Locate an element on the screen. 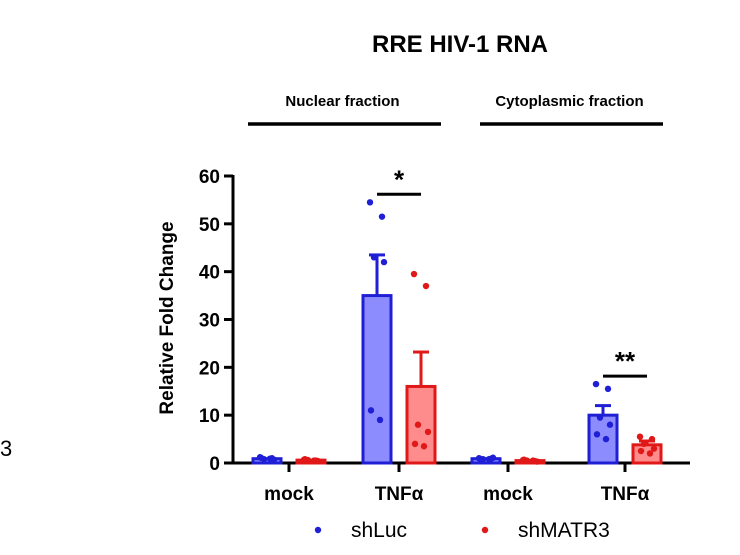  y-tick-label: 30 is located at coordinates (209, 321).